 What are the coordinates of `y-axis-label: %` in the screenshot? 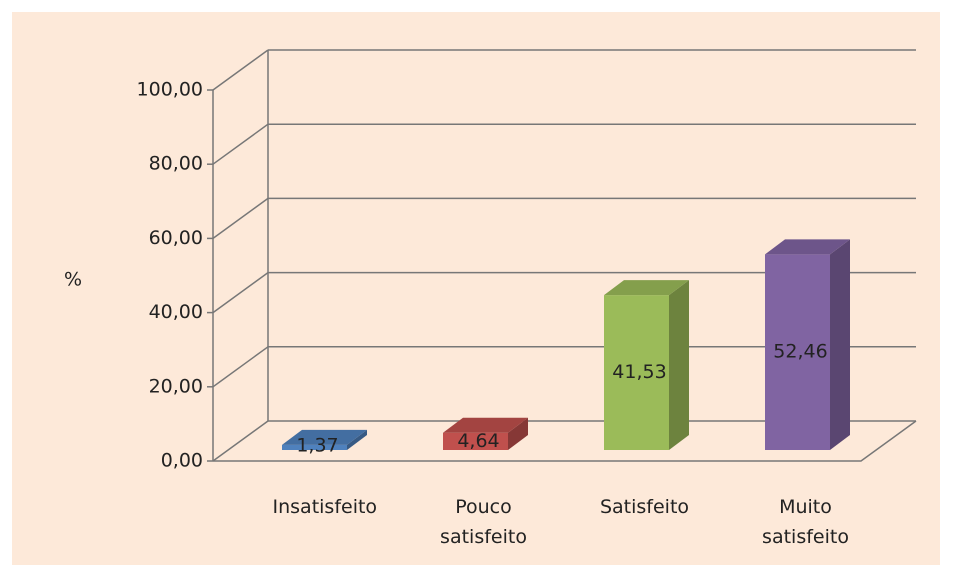 It's located at (73, 280).